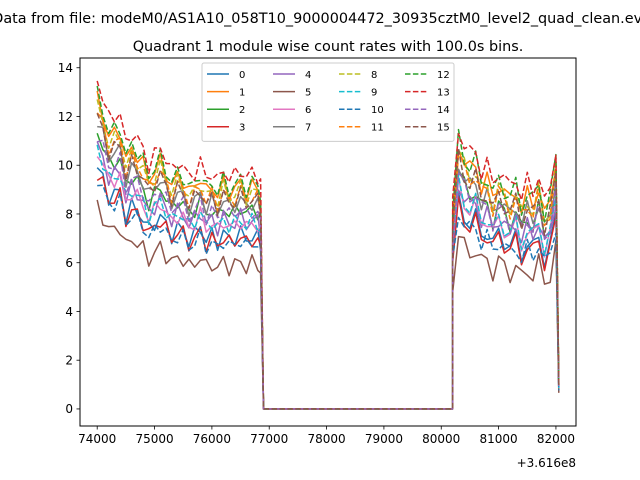 This screenshot has width=640, height=480. Describe the element at coordinates (212, 439) in the screenshot. I see `x-tick-label: 76000` at that location.